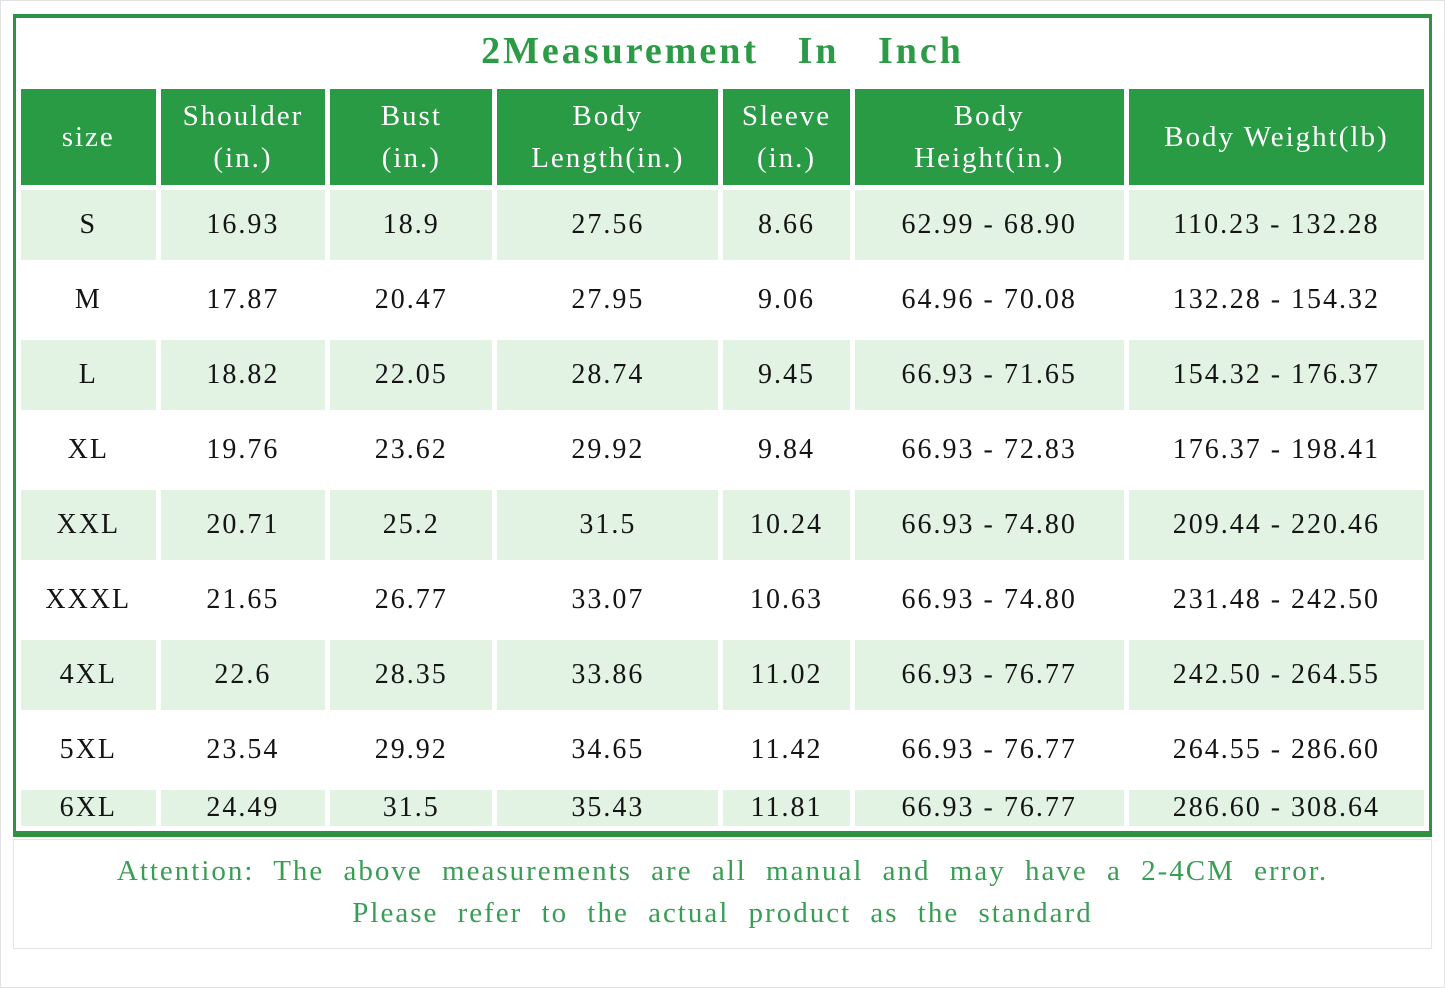 The image size is (1445, 988). I want to click on table-cell: 28.74, so click(608, 375).